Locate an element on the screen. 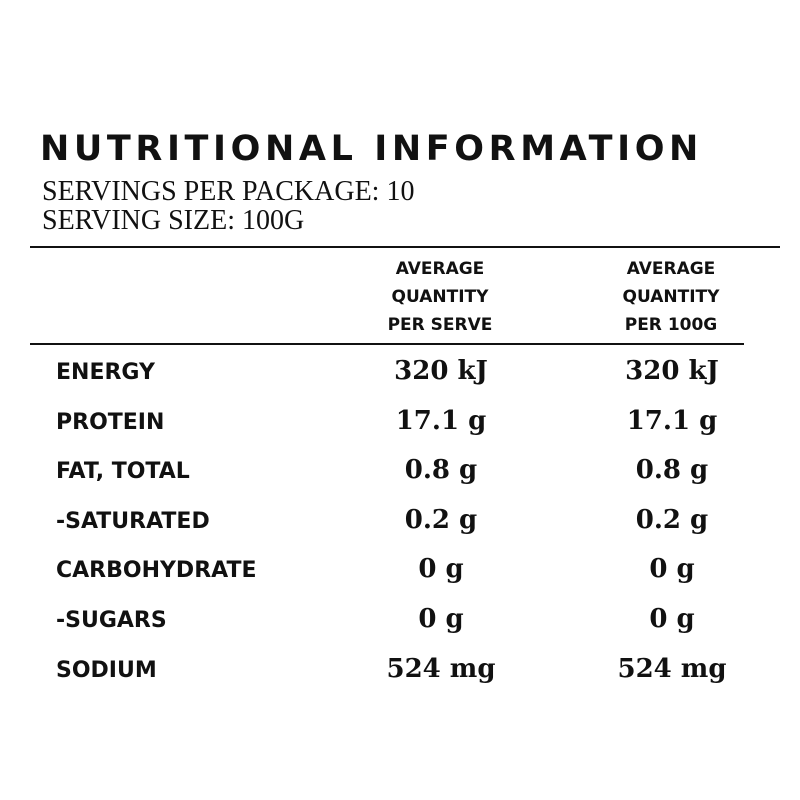 Image resolution: width=800 pixels, height=800 pixels. table-row: ENERGY 320 kJ 320 kJ is located at coordinates (400, 373).